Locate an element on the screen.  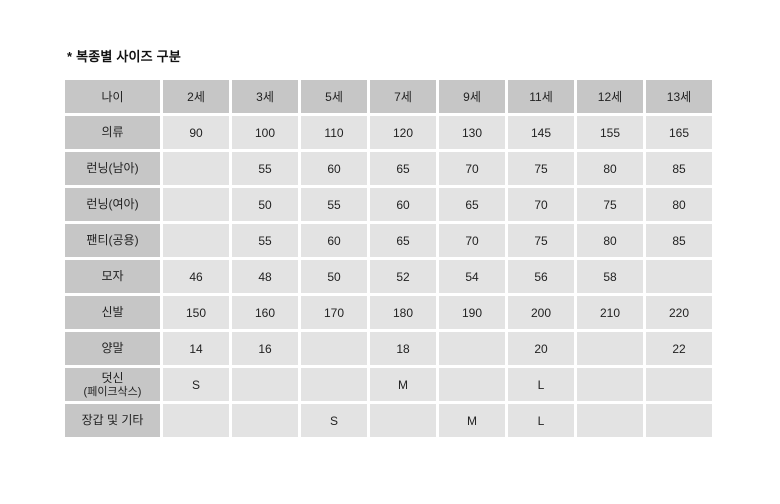
row-label-text: 신발 is located at coordinates (112, 312).